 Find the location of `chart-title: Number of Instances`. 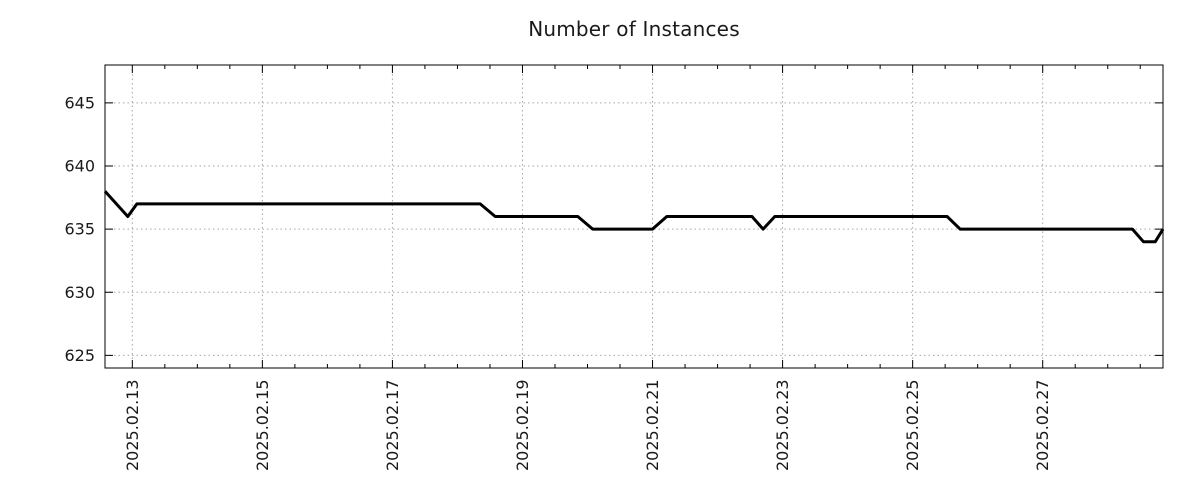

chart-title: Number of Instances is located at coordinates (634, 29).